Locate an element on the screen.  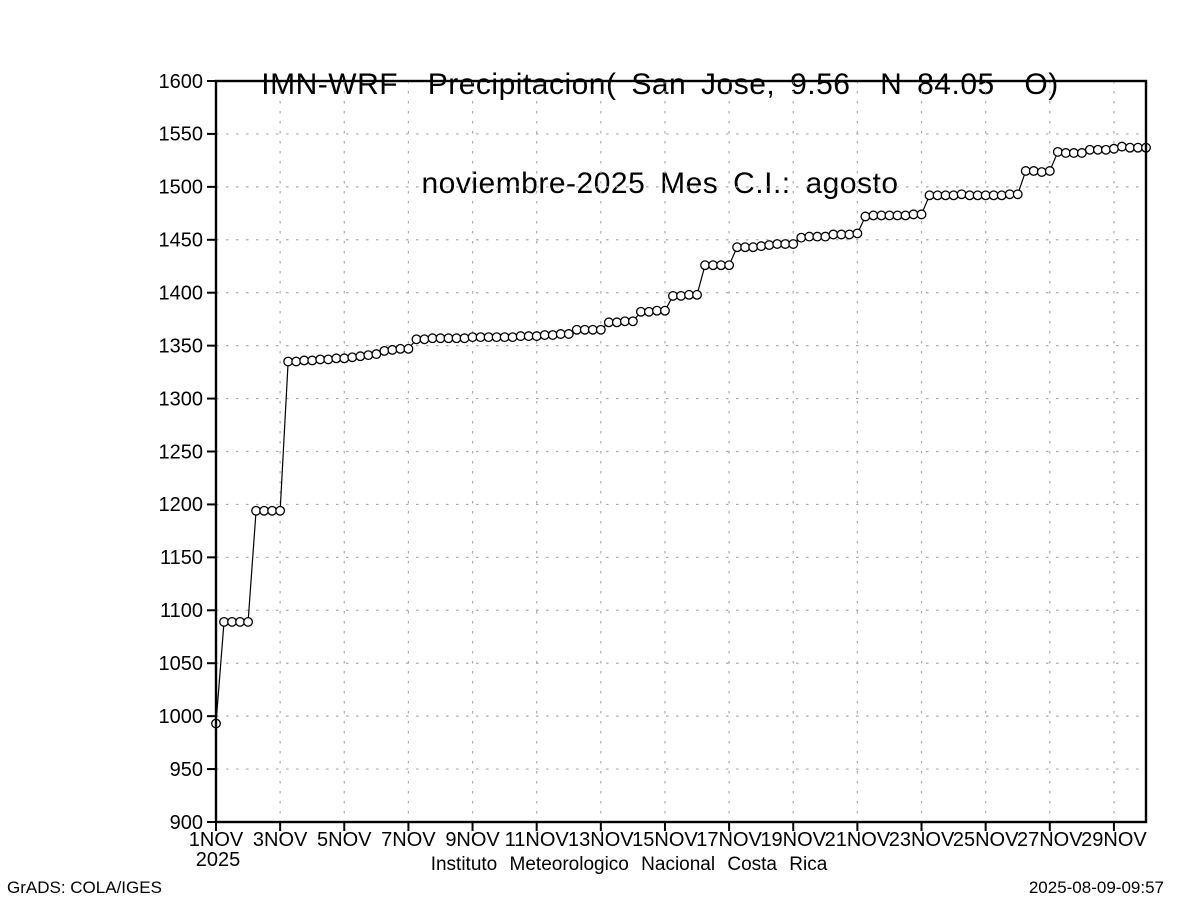
y-tick-label: 1600 is located at coordinates (181, 82).